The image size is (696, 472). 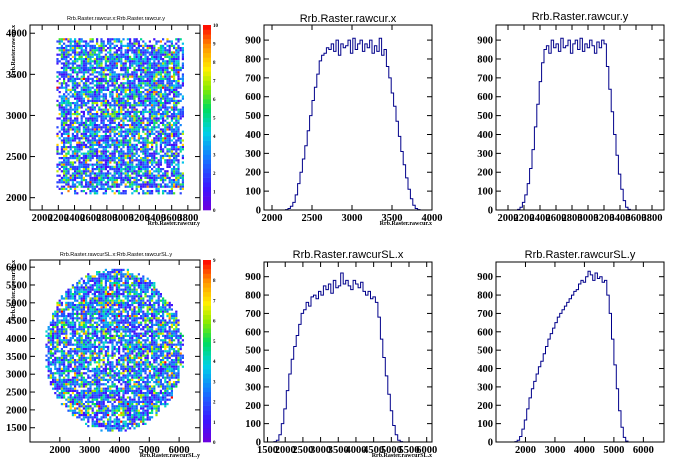 What do you see at coordinates (214, 322) in the screenshot?
I see `color-scale-tick-label: 6` at bounding box center [214, 322].